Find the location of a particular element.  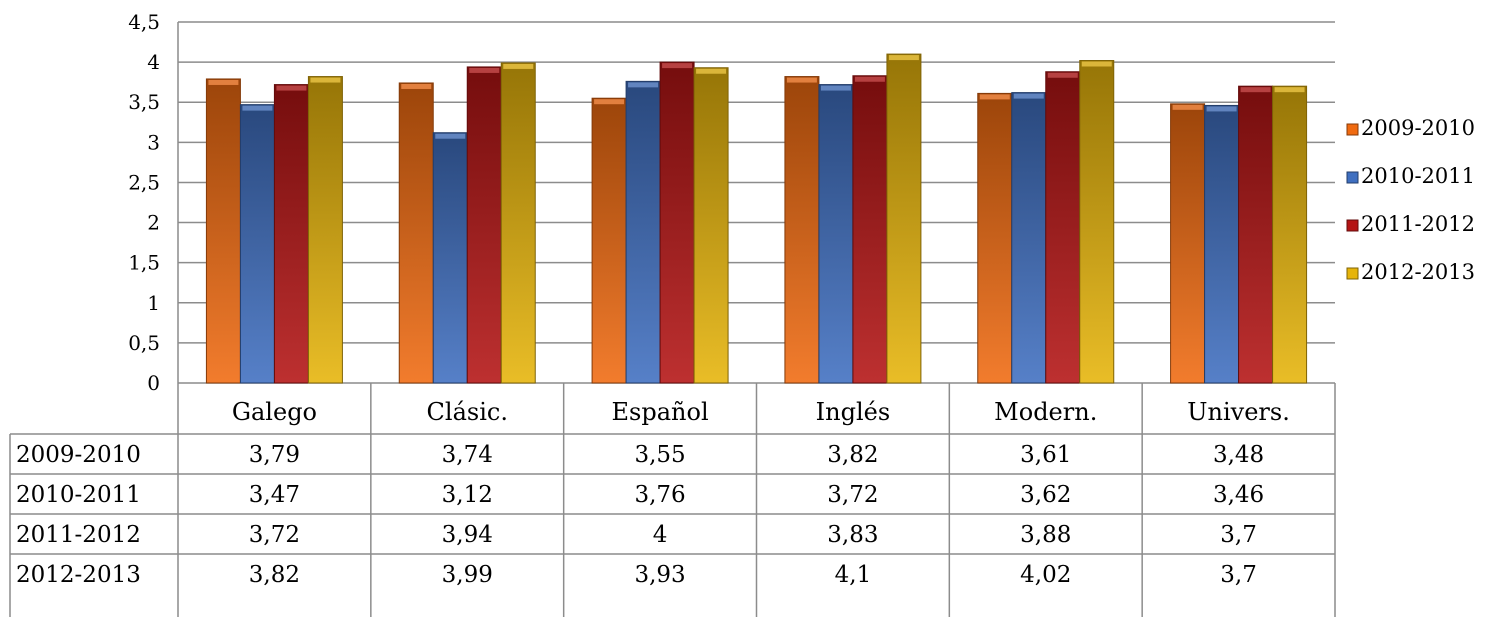

y-tick-label: 1 is located at coordinates (153, 303).